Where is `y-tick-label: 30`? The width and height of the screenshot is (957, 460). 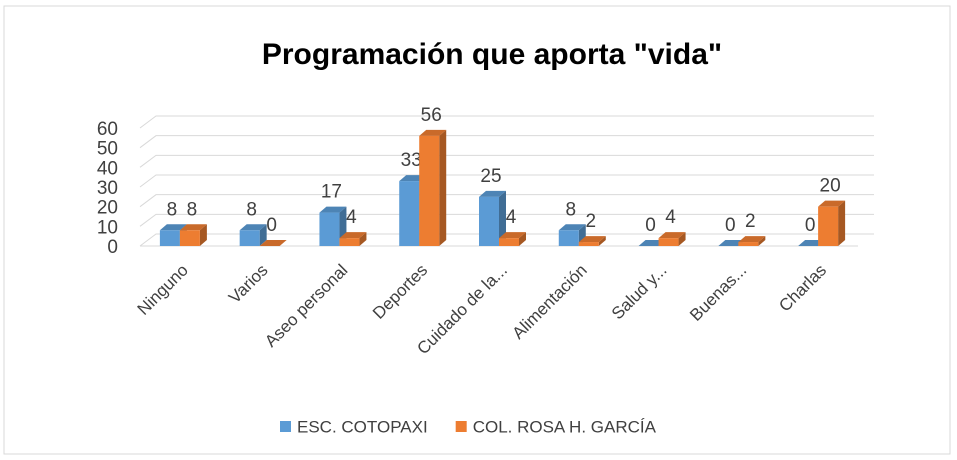
y-tick-label: 30 is located at coordinates (107, 188).